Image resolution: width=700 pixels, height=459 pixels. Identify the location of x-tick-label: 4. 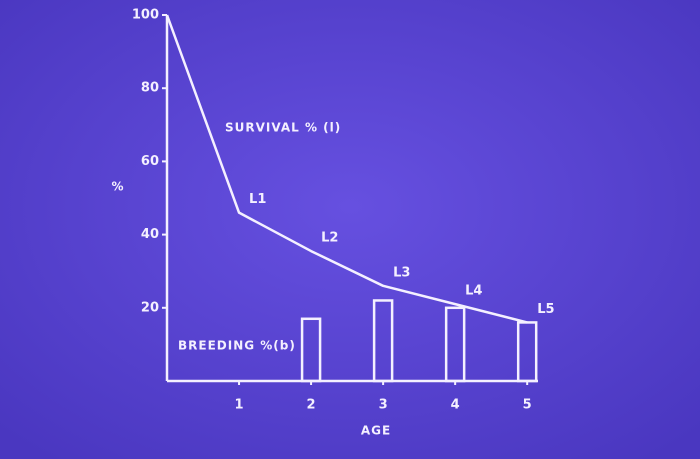
(455, 405).